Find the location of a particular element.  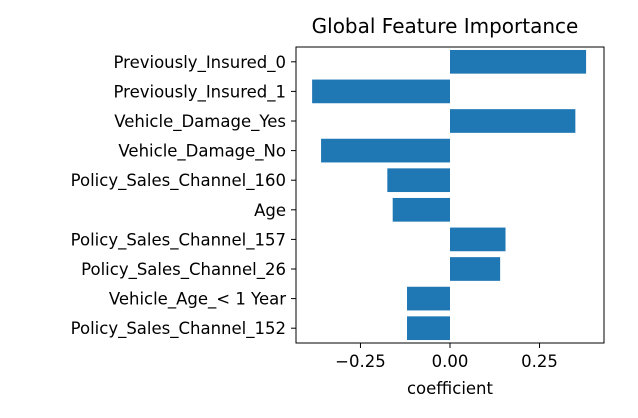

x-tick-label: 0.25 is located at coordinates (539, 361).